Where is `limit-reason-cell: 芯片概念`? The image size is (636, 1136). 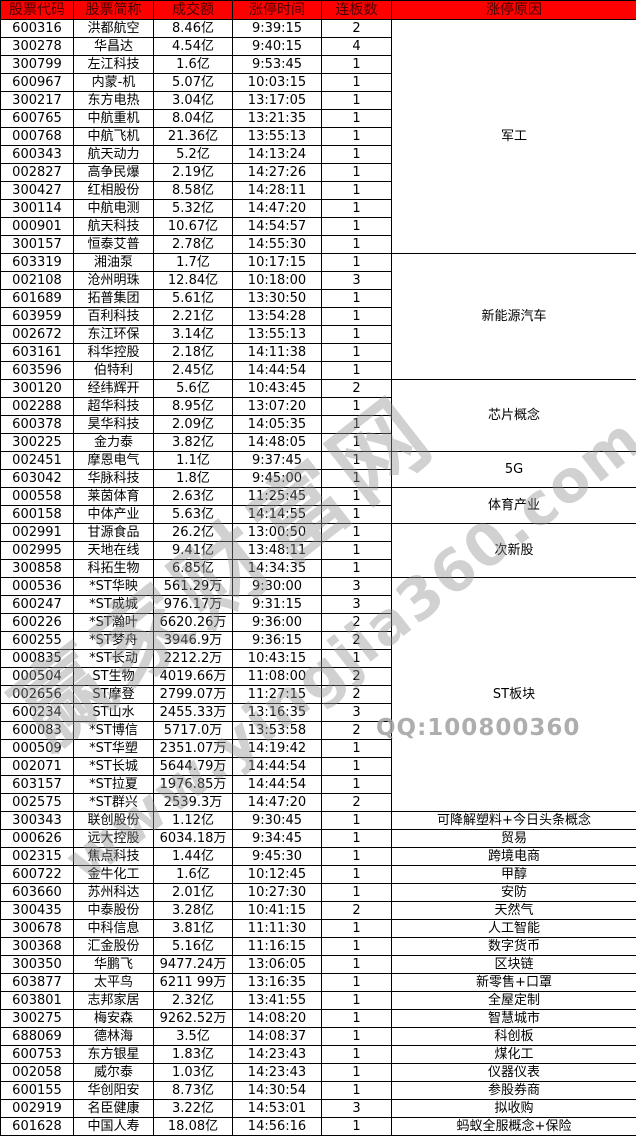 limit-reason-cell: 芯片概念 is located at coordinates (514, 416).